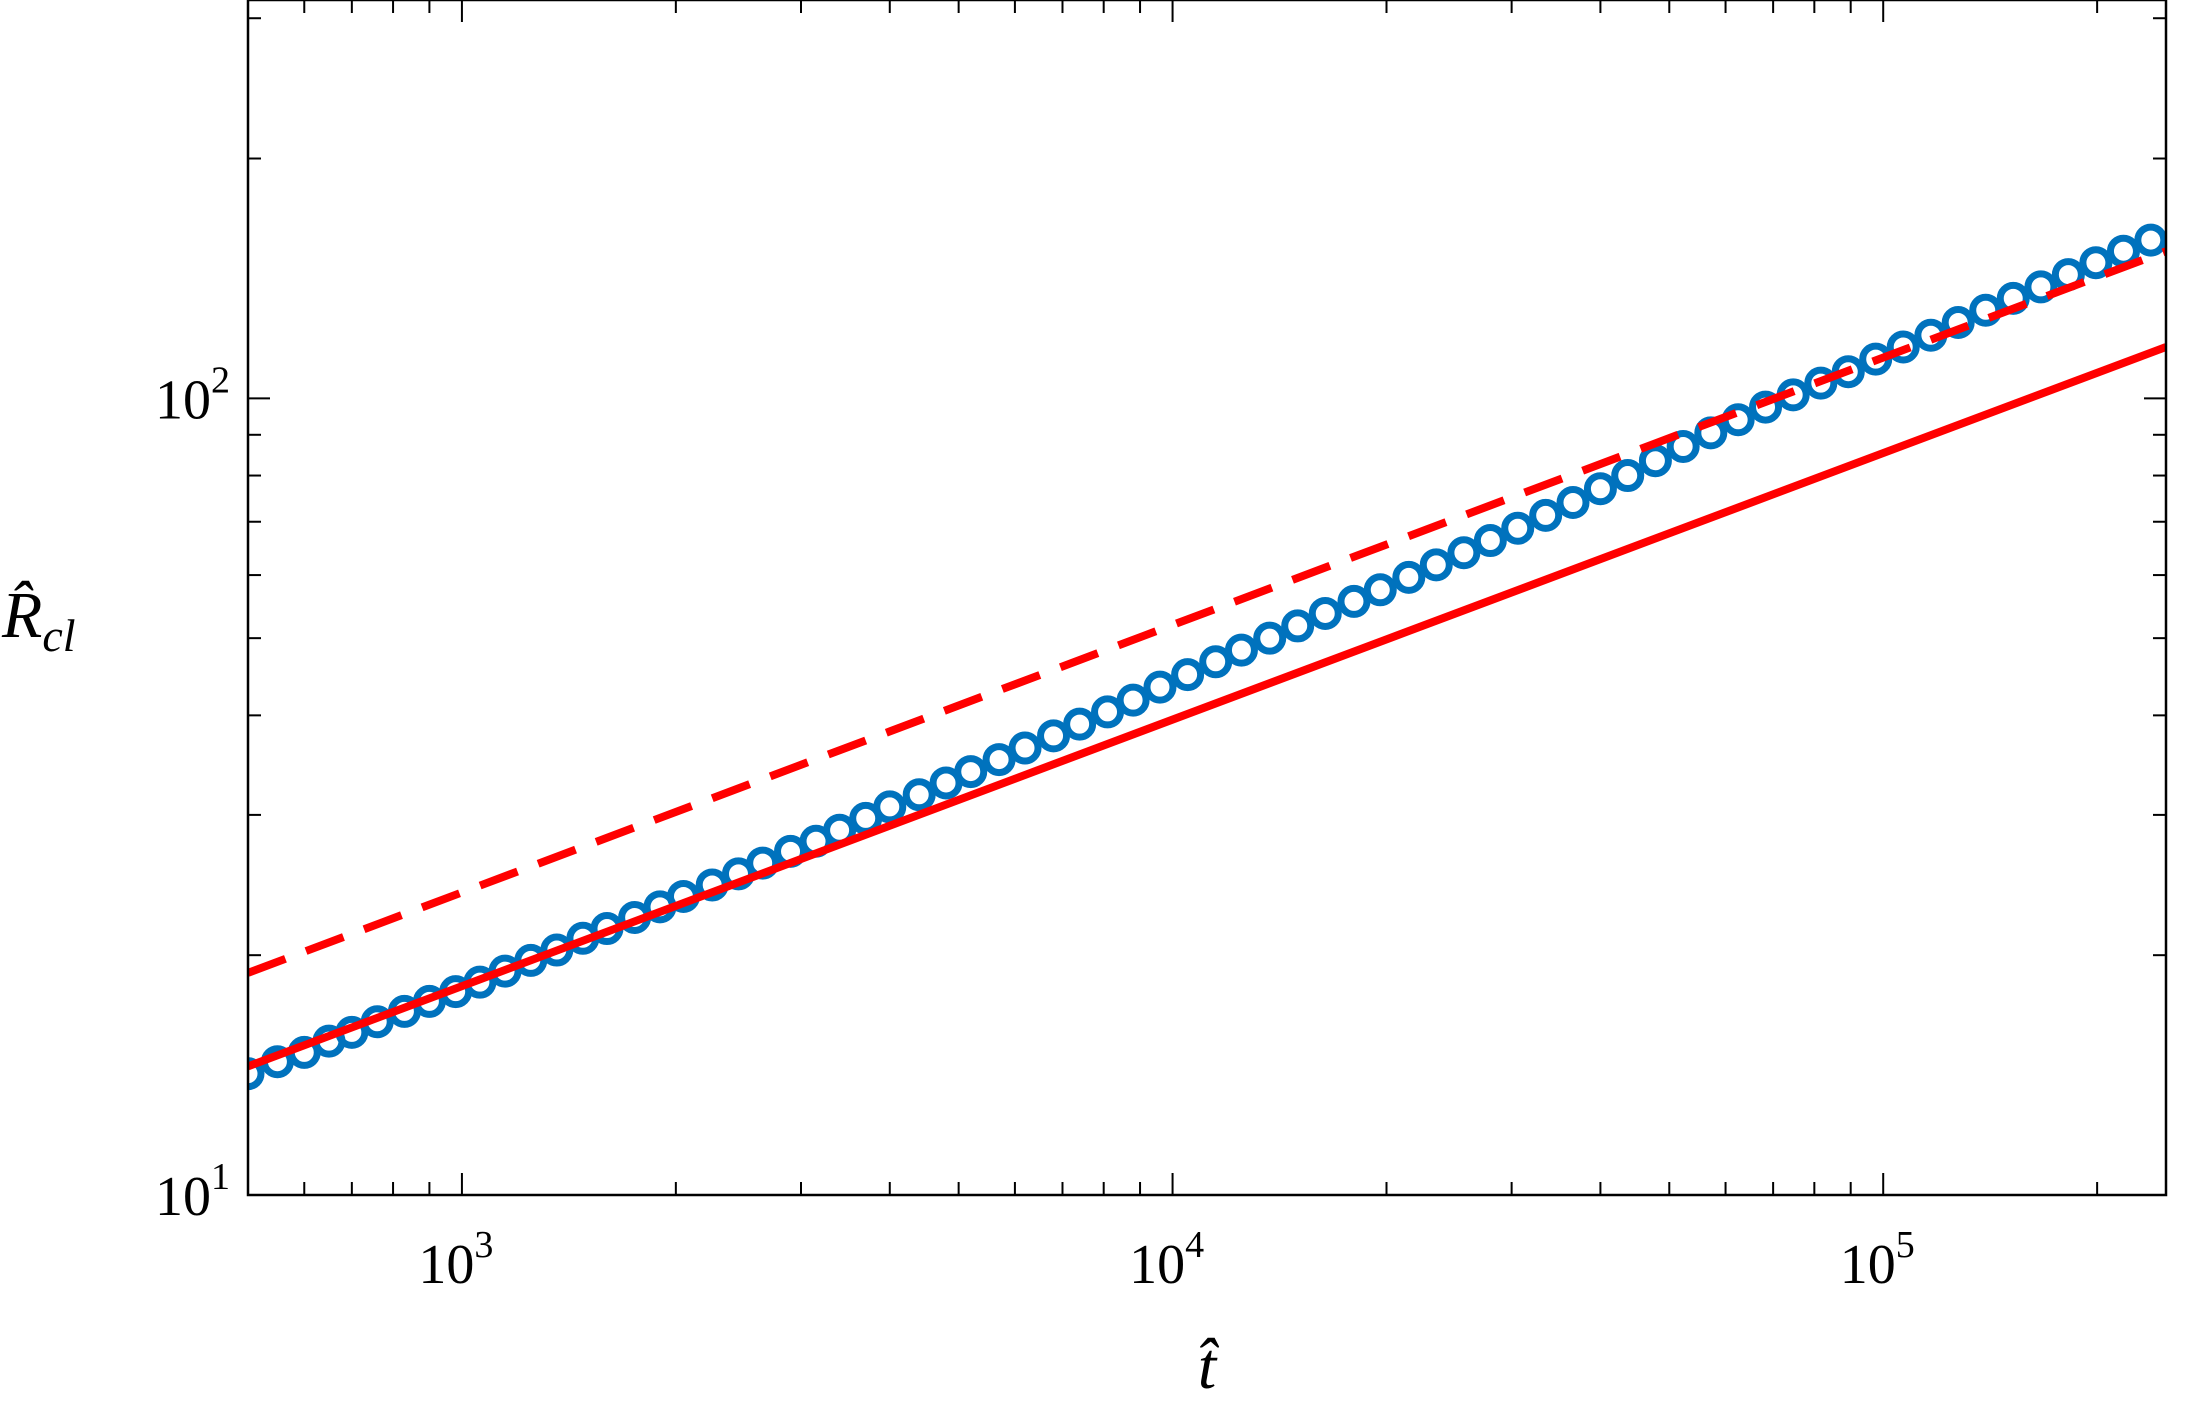 The height and width of the screenshot is (1403, 2185). I want to click on y-tick-label: 10¹, so click(192, 1192).